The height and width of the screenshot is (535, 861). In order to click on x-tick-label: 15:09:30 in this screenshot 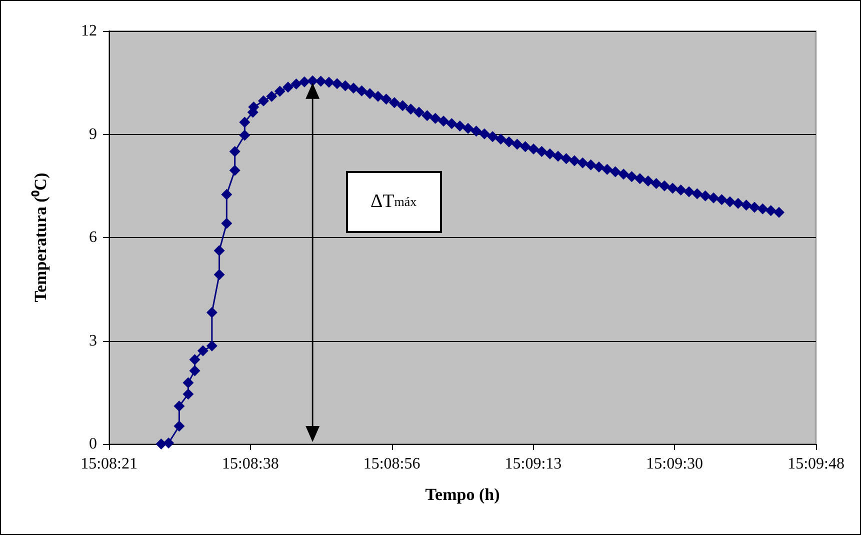, I will do `click(675, 464)`.